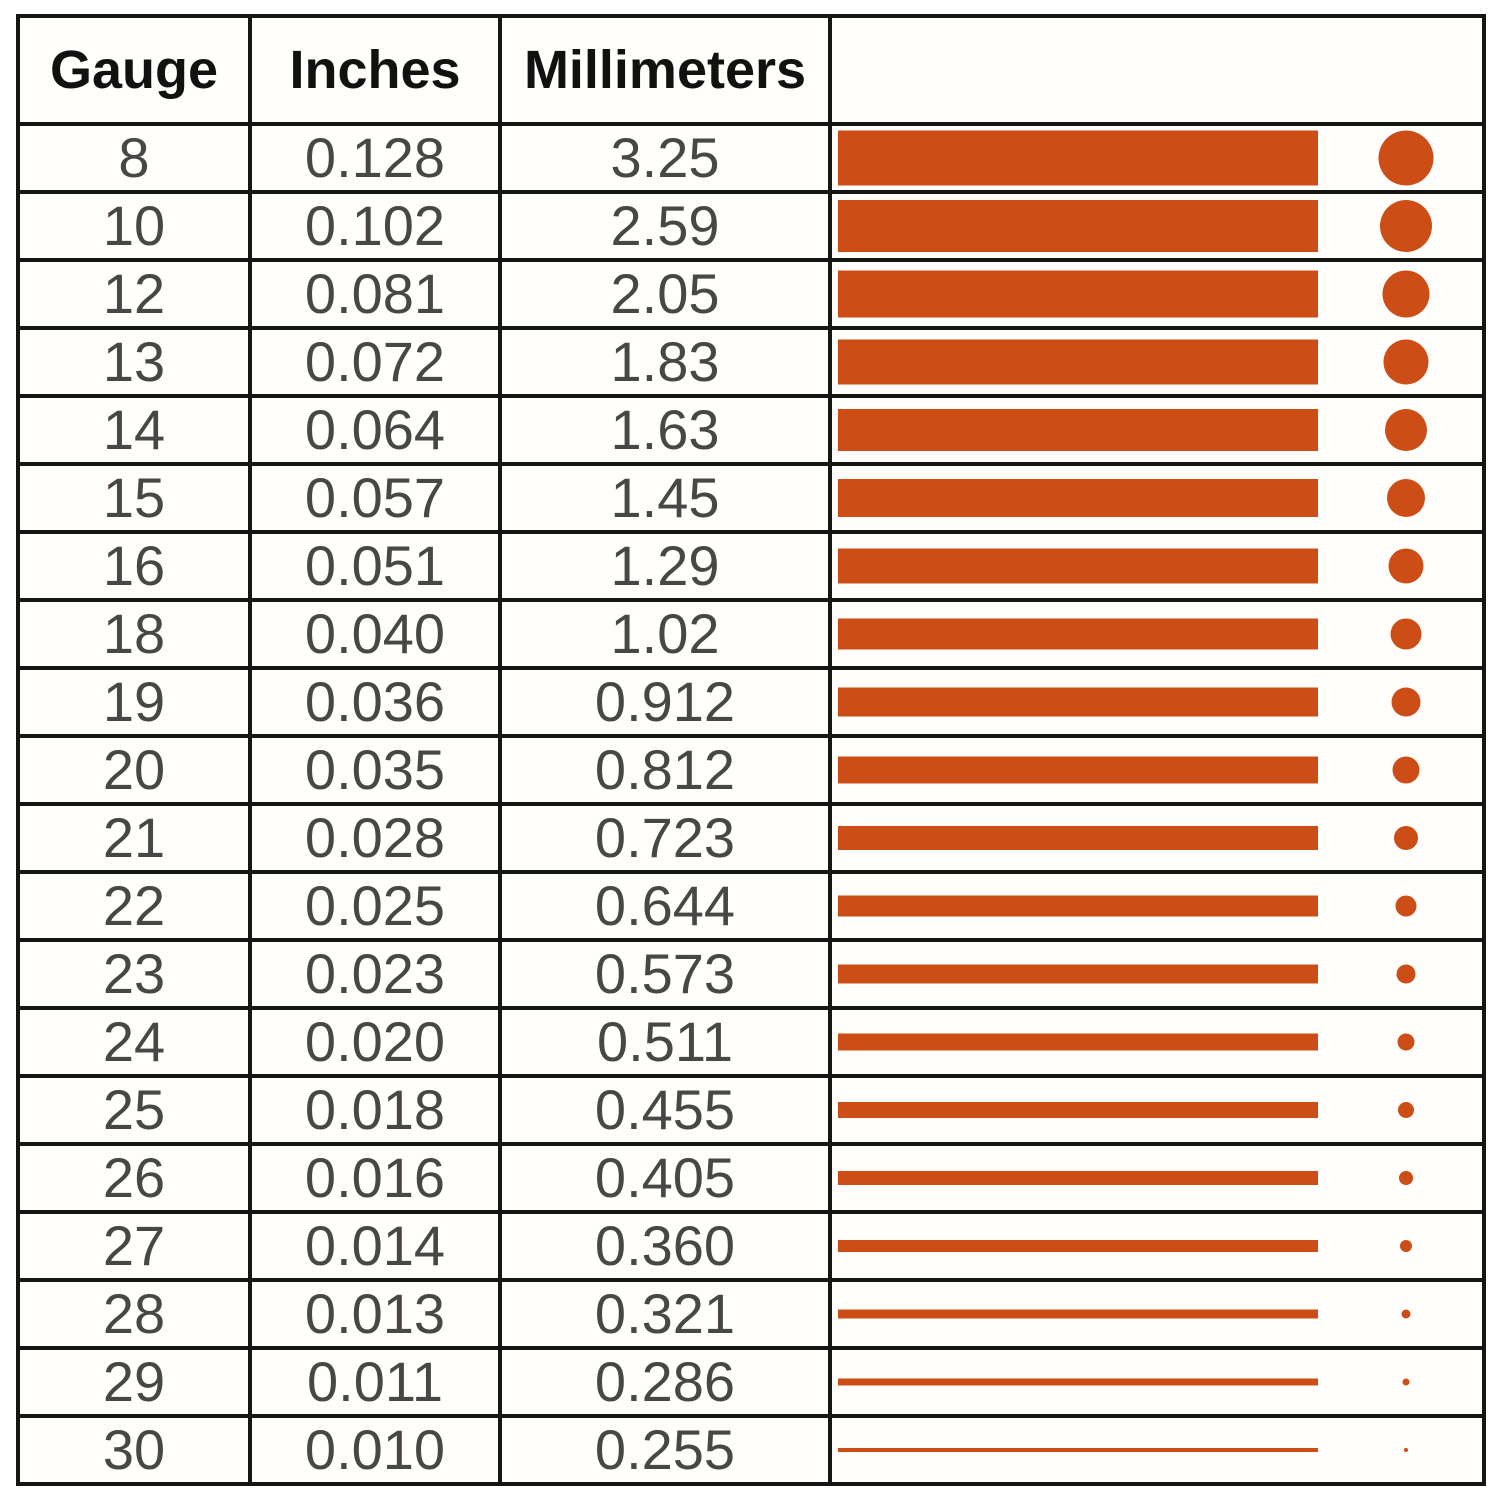  What do you see at coordinates (377, 1382) in the screenshot?
I see `inches-value: 0.011` at bounding box center [377, 1382].